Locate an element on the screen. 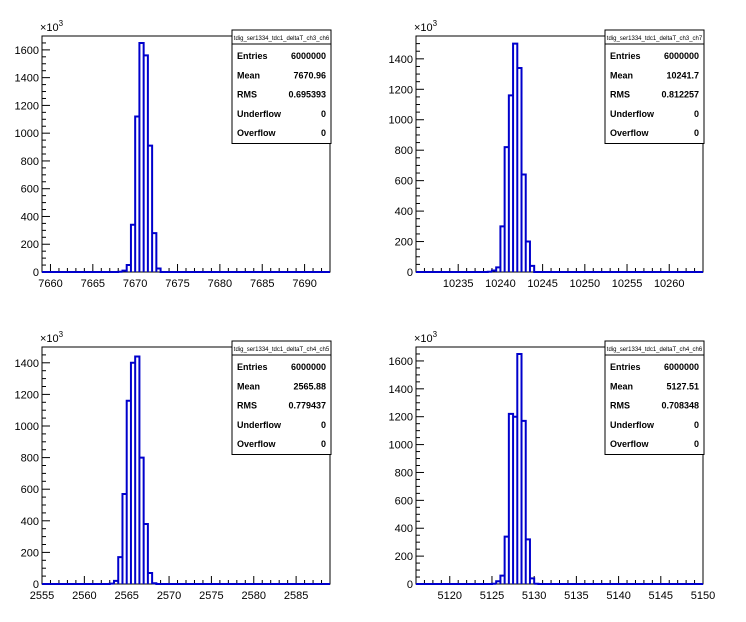 Image resolution: width=746 pixels, height=622 pixels. x-tick-label: 2555 is located at coordinates (42, 596).